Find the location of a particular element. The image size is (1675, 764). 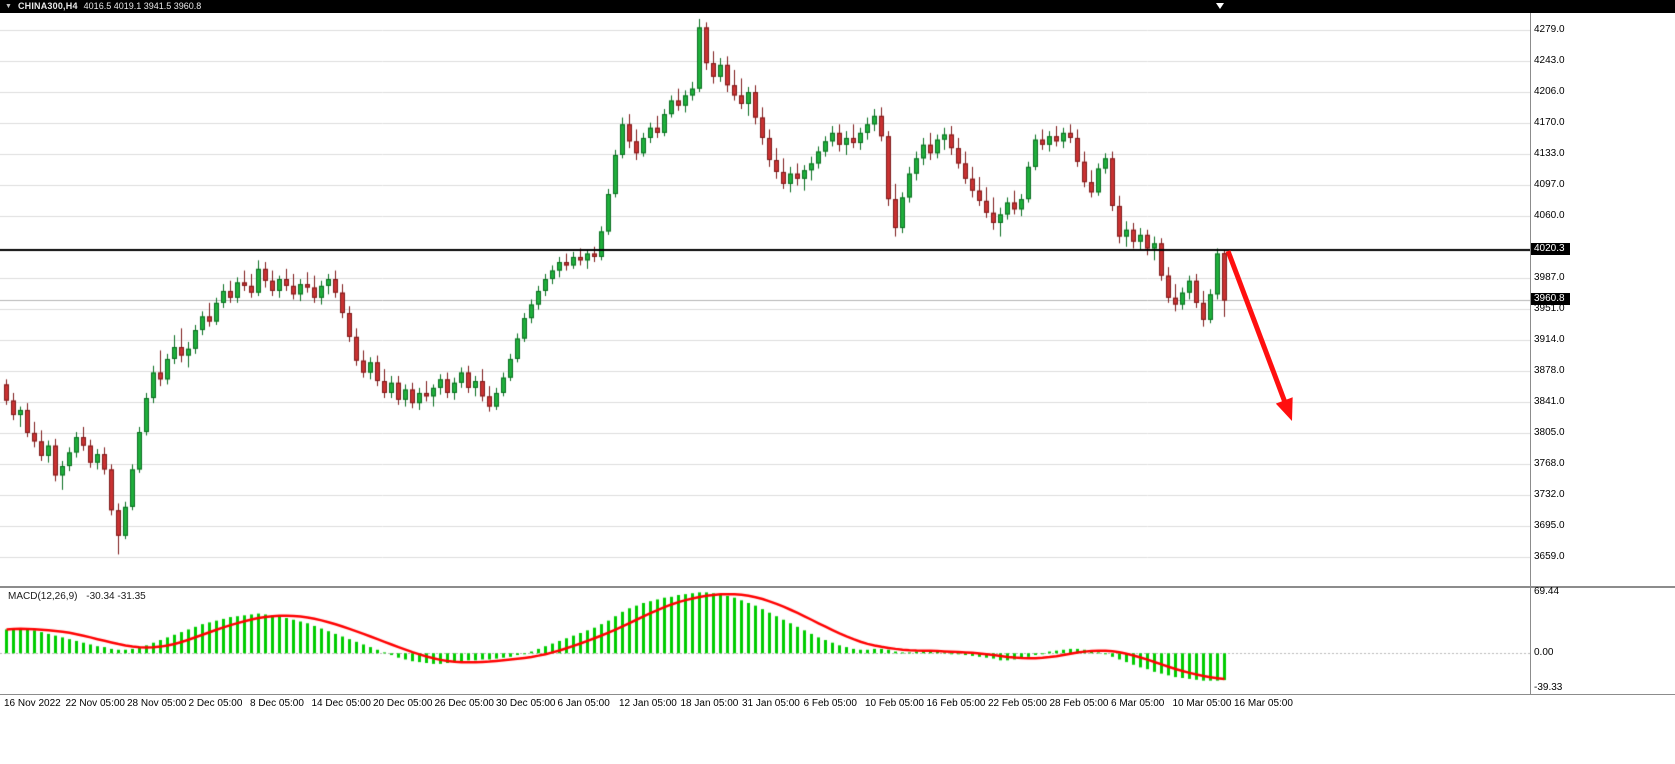

time-axis-label: 2 Dec 05:00 is located at coordinates (215, 703).